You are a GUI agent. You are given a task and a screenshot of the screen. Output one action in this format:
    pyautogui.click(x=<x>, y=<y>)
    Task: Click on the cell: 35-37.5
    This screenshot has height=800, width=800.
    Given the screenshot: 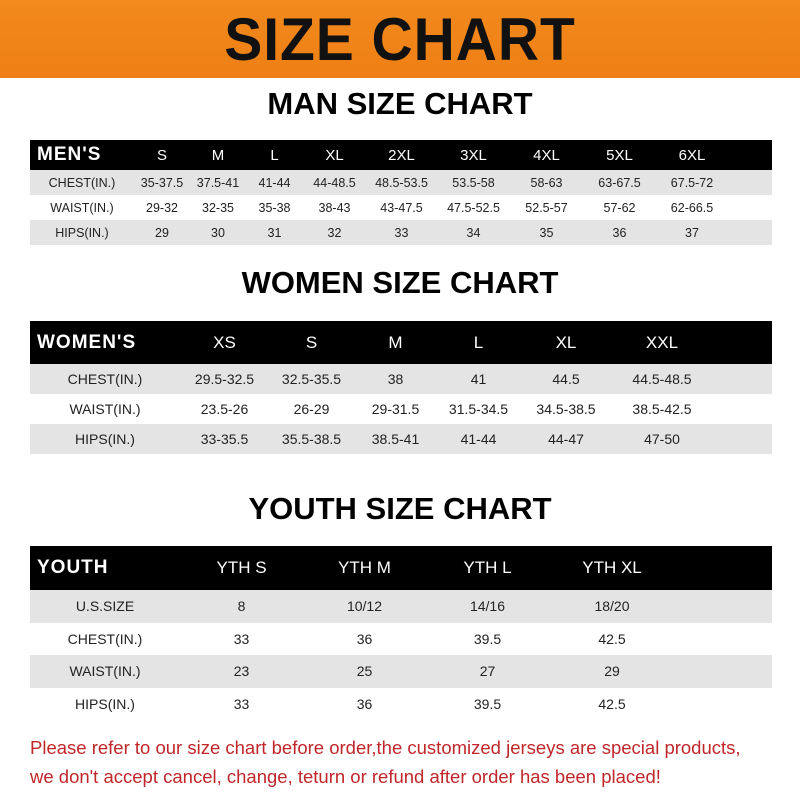 What is the action you would take?
    pyautogui.click(x=162, y=182)
    